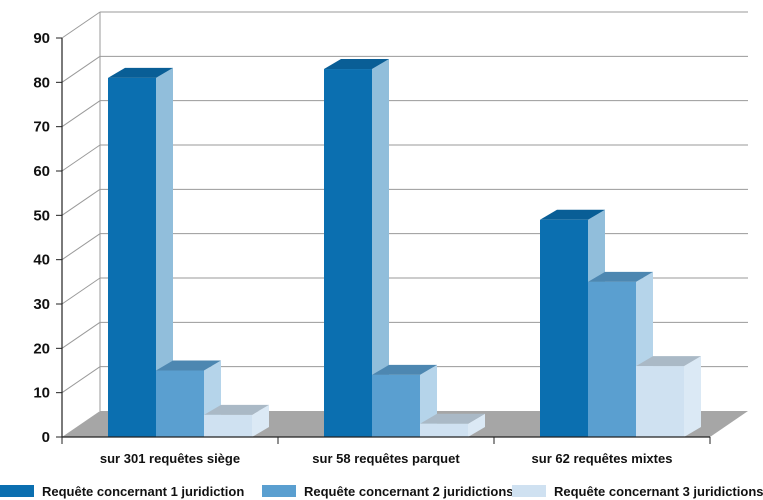 Image resolution: width=763 pixels, height=500 pixels. I want to click on bar-s1-c2, so click(356, 248).